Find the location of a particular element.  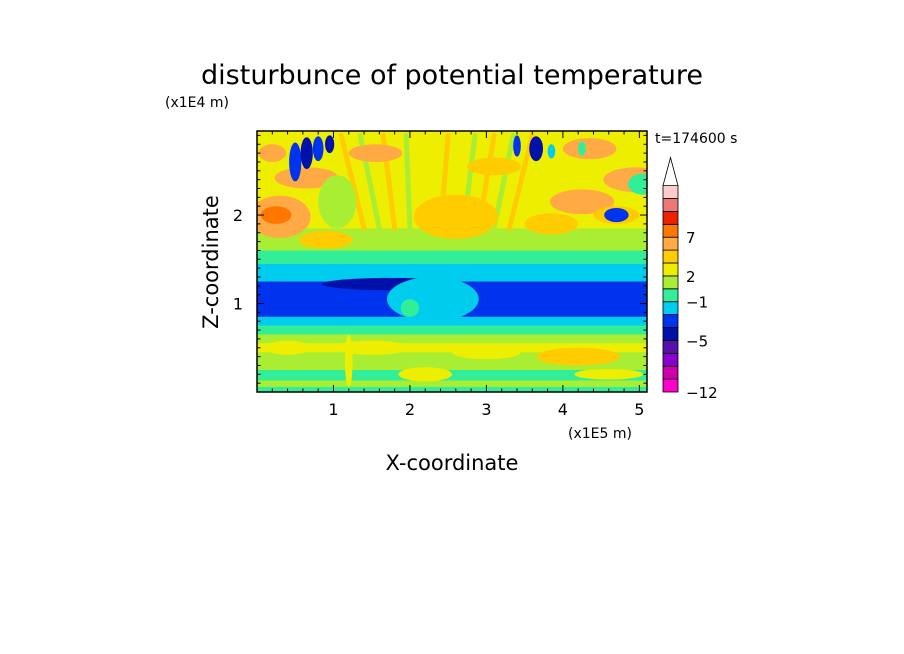

chart-title: disturbunce of potential temperature is located at coordinates (452, 75).